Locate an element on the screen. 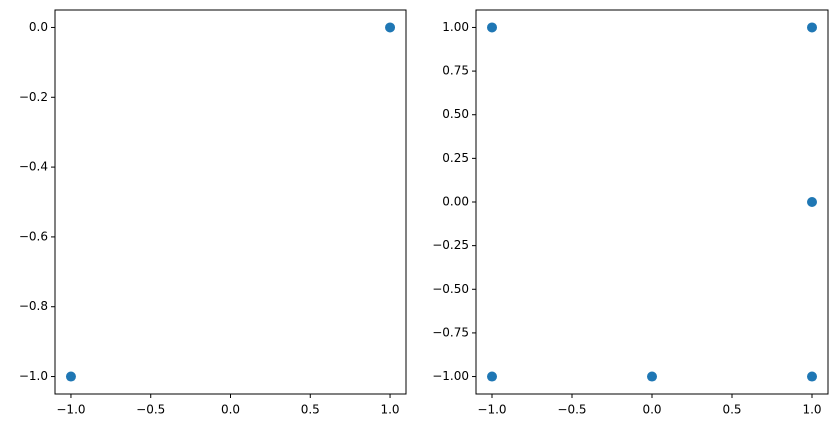  y-tick-label: −1.00 is located at coordinates (450, 376).